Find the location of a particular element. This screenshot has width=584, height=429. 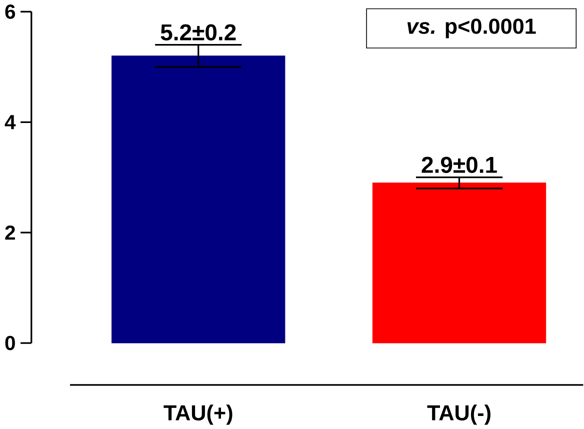

data-label: 5.2±0.2 is located at coordinates (198, 32).